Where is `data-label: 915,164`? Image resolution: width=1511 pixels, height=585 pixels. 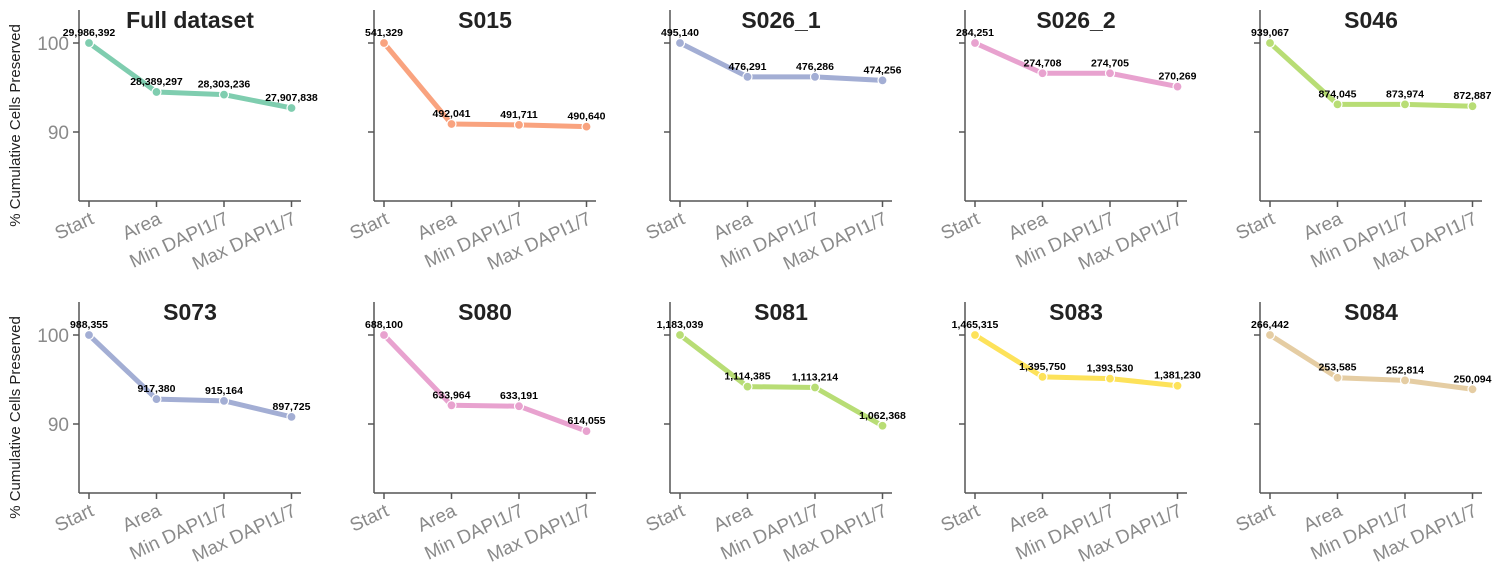
data-label: 915,164 is located at coordinates (224, 391).